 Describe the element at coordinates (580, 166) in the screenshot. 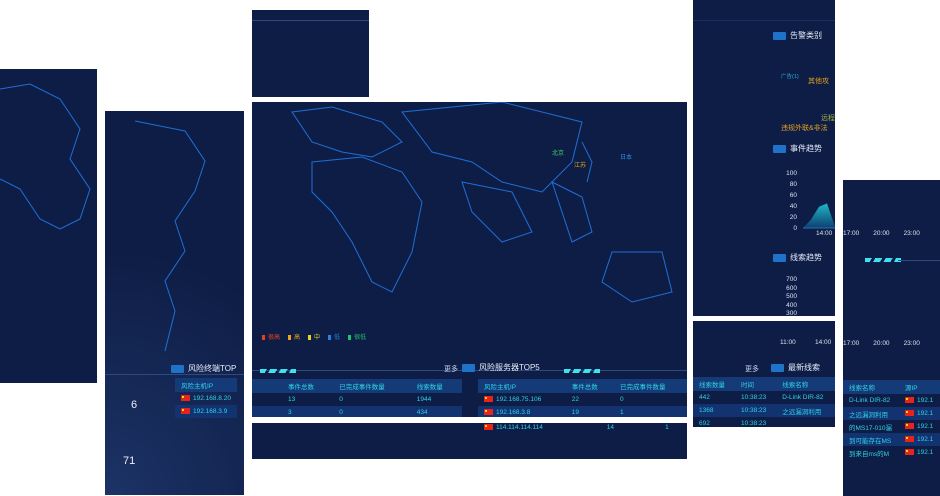

I see `map-label-jiangsu: 江苏` at that location.